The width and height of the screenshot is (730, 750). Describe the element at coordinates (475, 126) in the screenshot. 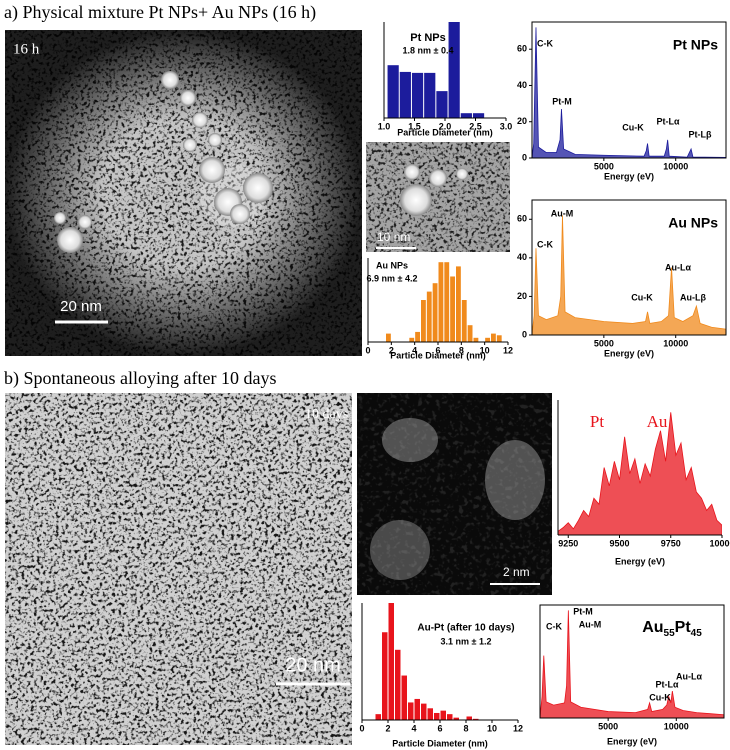

I see `x-tick-label: 2.5` at that location.